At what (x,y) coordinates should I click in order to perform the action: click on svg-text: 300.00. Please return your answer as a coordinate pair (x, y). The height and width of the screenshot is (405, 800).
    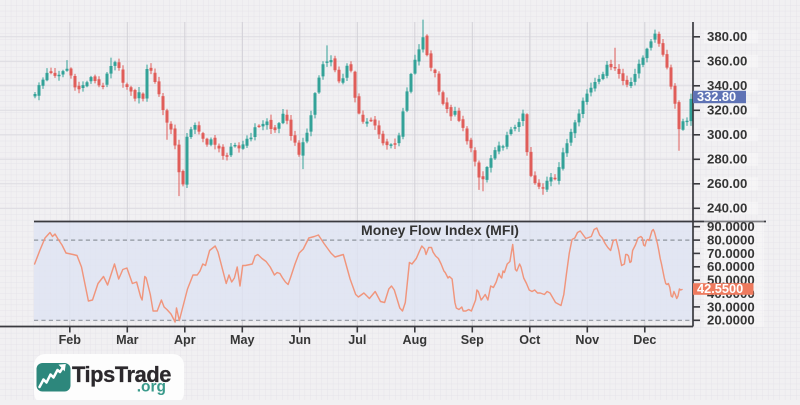
    Looking at the image, I should click on (727, 134).